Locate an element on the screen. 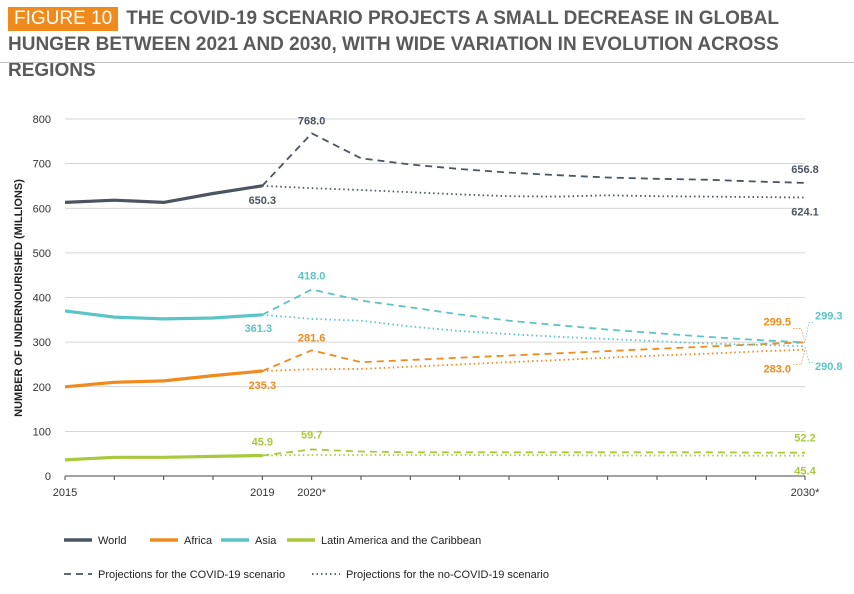  x-tick-label: 2030* is located at coordinates (805, 493).